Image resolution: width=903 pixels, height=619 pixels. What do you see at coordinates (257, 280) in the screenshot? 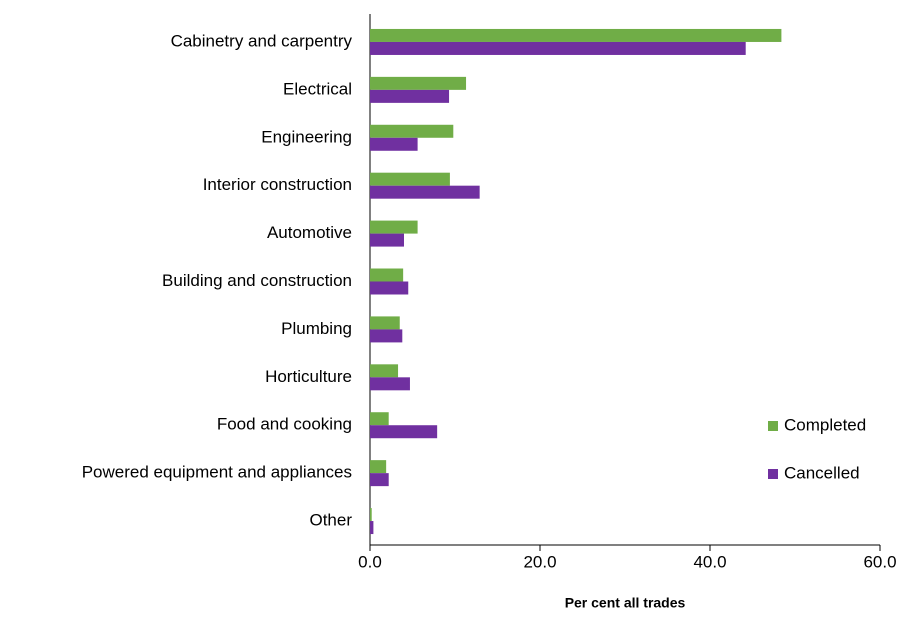
I see `y-tick-label: Building and construction` at bounding box center [257, 280].